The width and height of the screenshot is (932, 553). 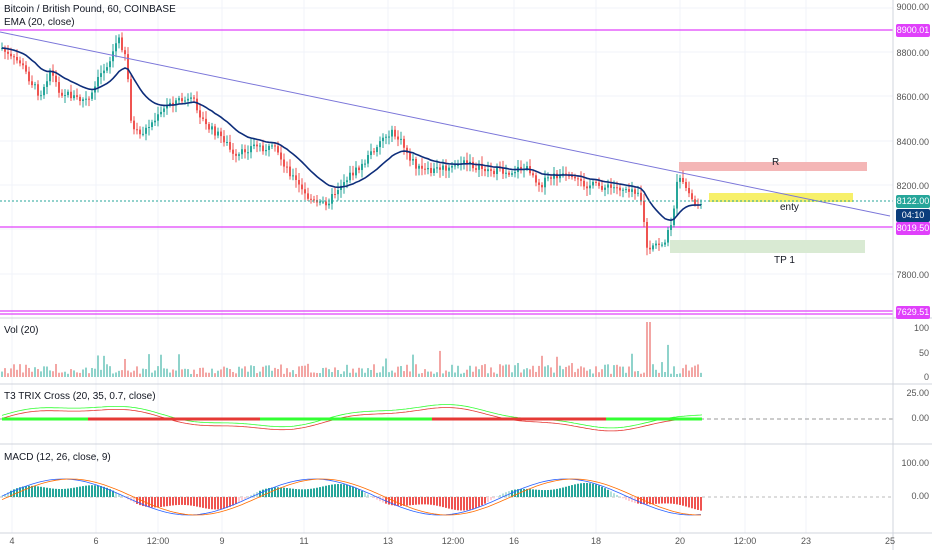 What do you see at coordinates (95, 541) in the screenshot?
I see `time-label: 6` at bounding box center [95, 541].